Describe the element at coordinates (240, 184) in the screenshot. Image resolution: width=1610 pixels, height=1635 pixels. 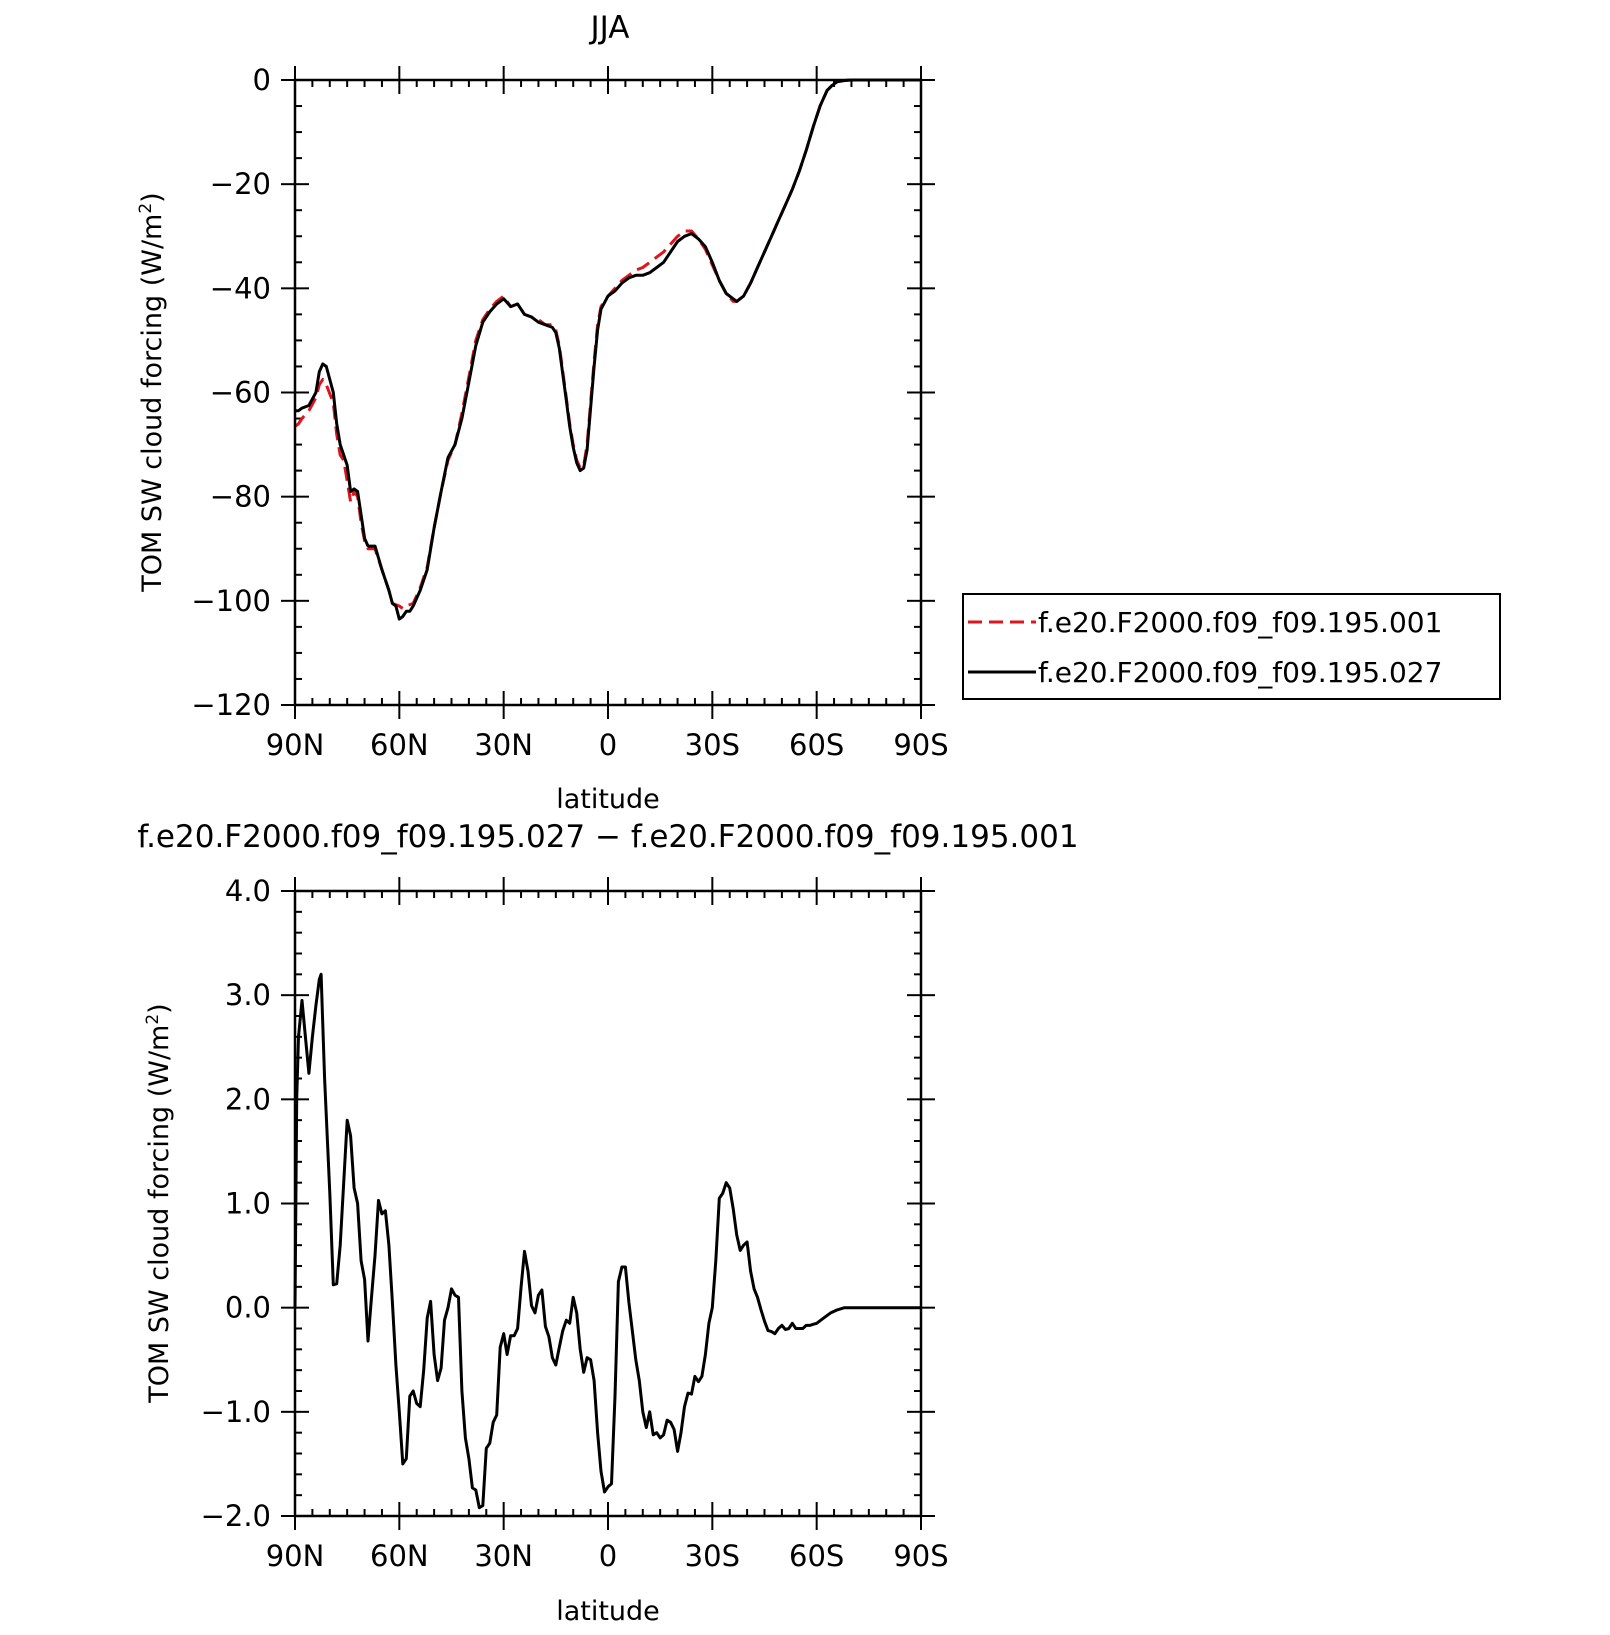
I see `top-y-tick-label: −20` at that location.